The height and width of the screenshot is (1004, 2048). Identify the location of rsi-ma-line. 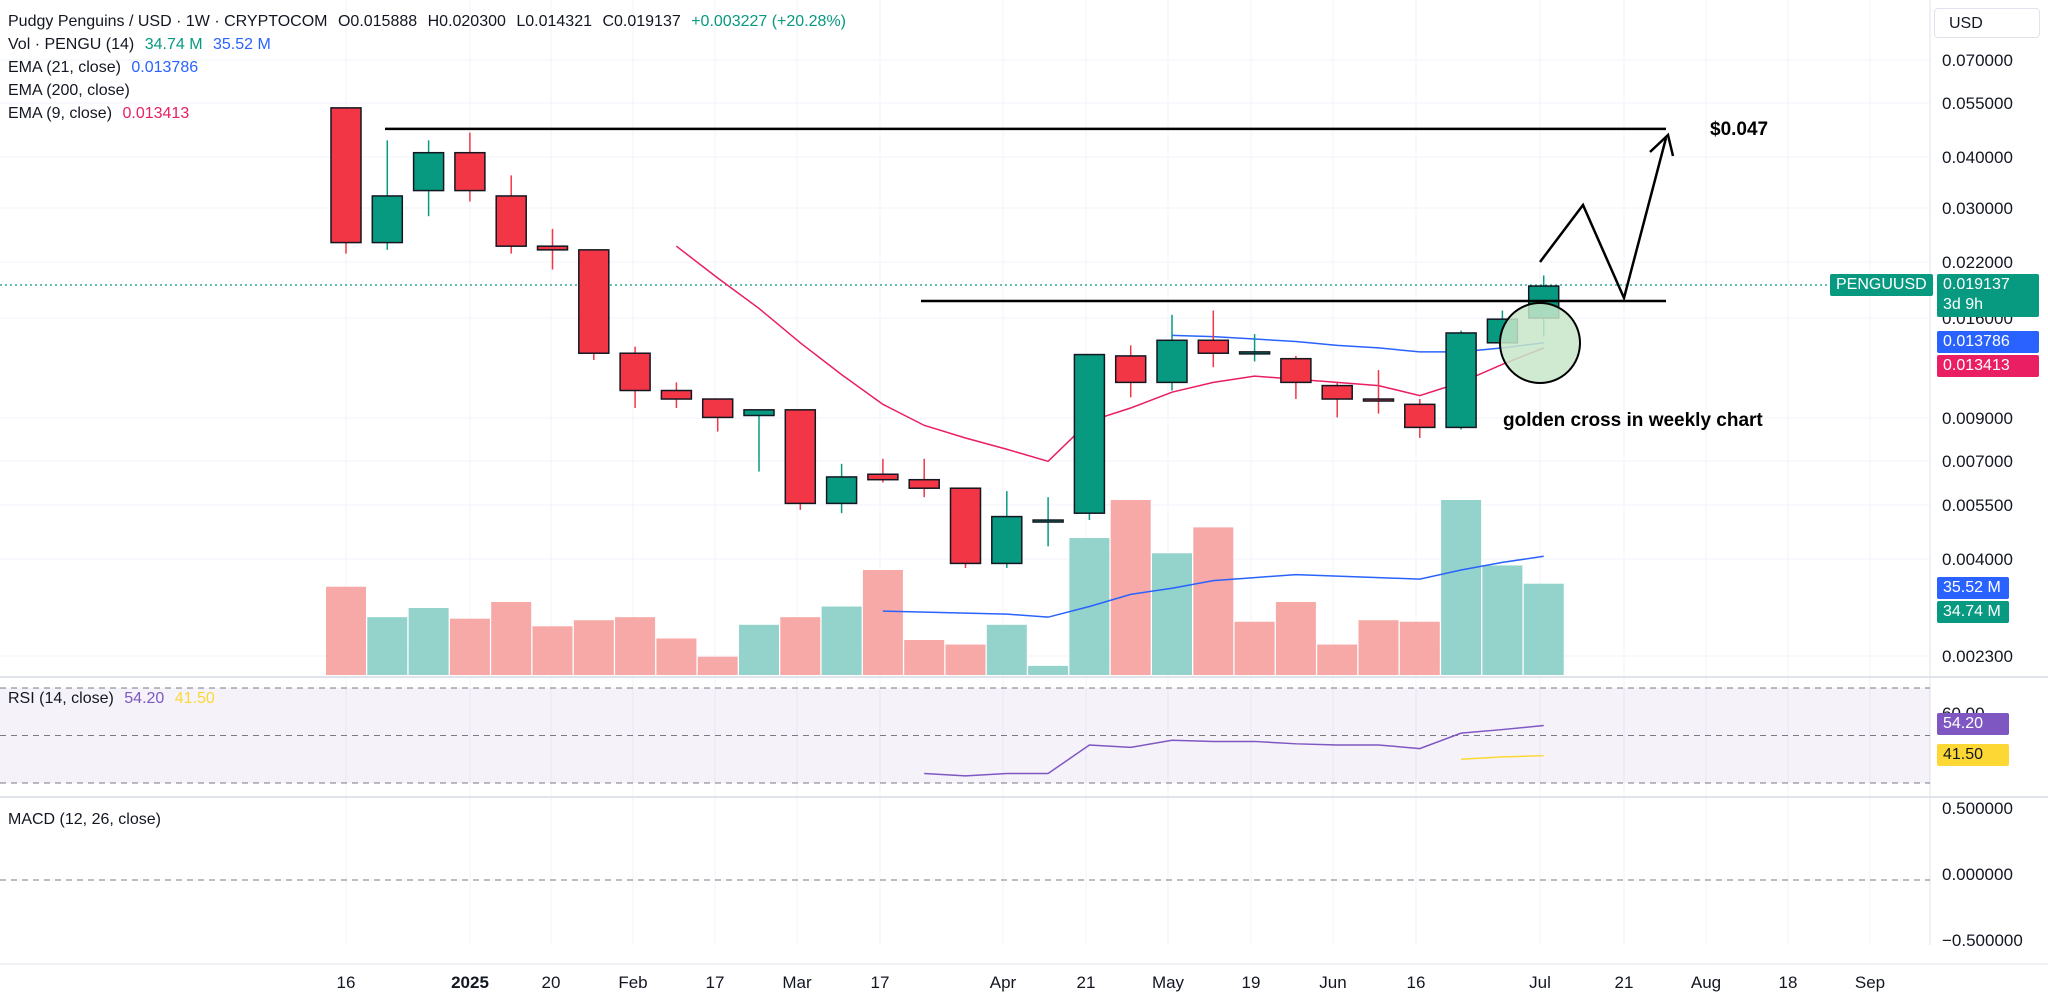
(1502, 757).